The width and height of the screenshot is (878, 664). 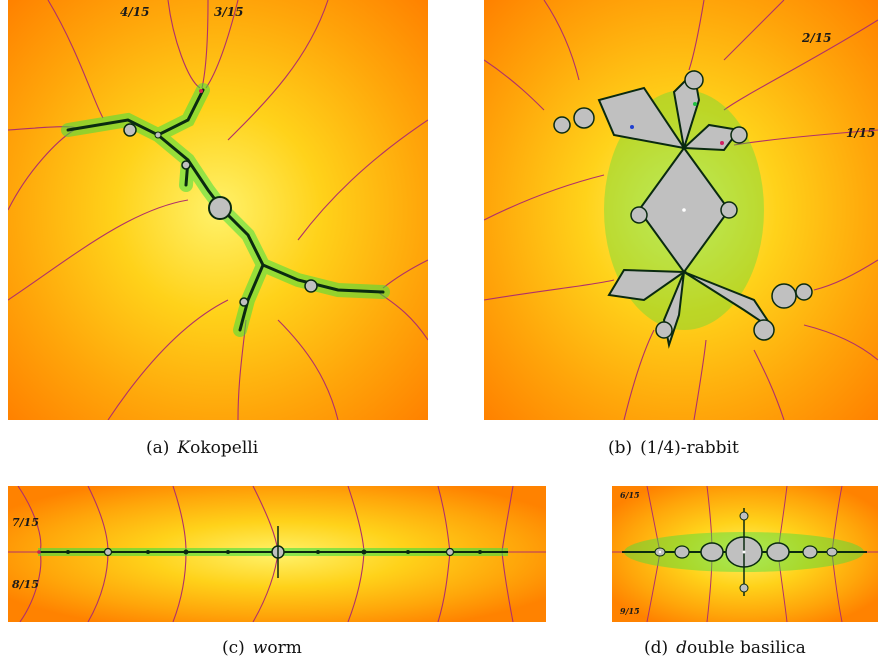 What do you see at coordinates (284, 648) in the screenshot?
I see `caption-name: orm` at bounding box center [284, 648].